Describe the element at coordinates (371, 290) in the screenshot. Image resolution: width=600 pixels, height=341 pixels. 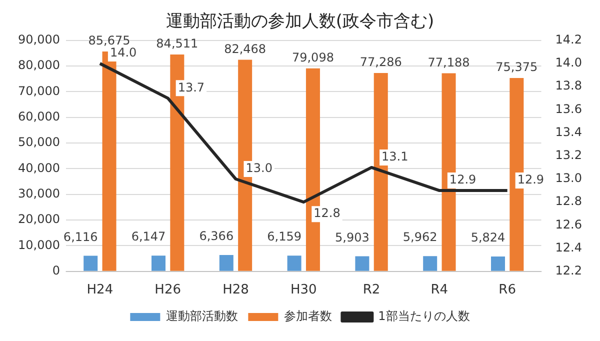
I see `x-tick-label: R2` at that location.